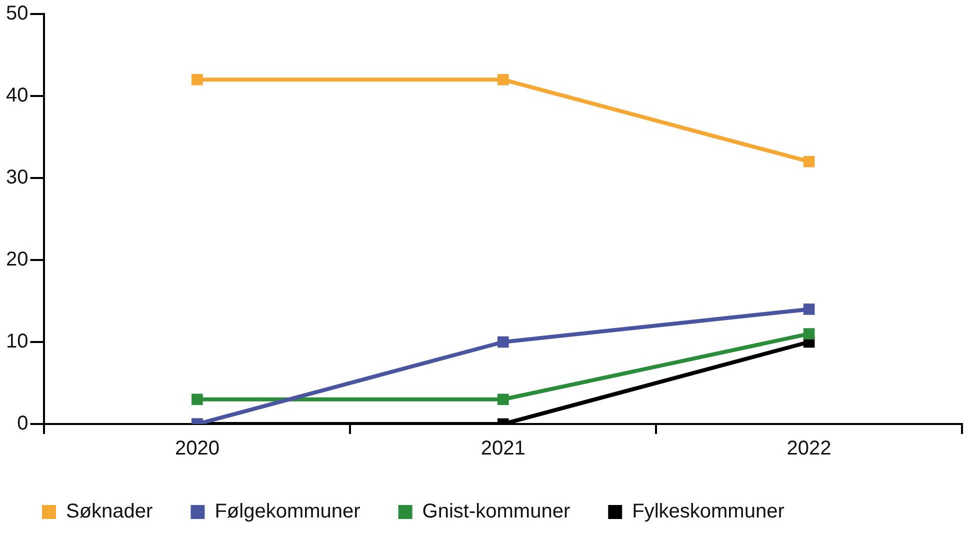 The height and width of the screenshot is (534, 972). Describe the element at coordinates (17, 341) in the screenshot. I see `y-tick-label: 10` at that location.